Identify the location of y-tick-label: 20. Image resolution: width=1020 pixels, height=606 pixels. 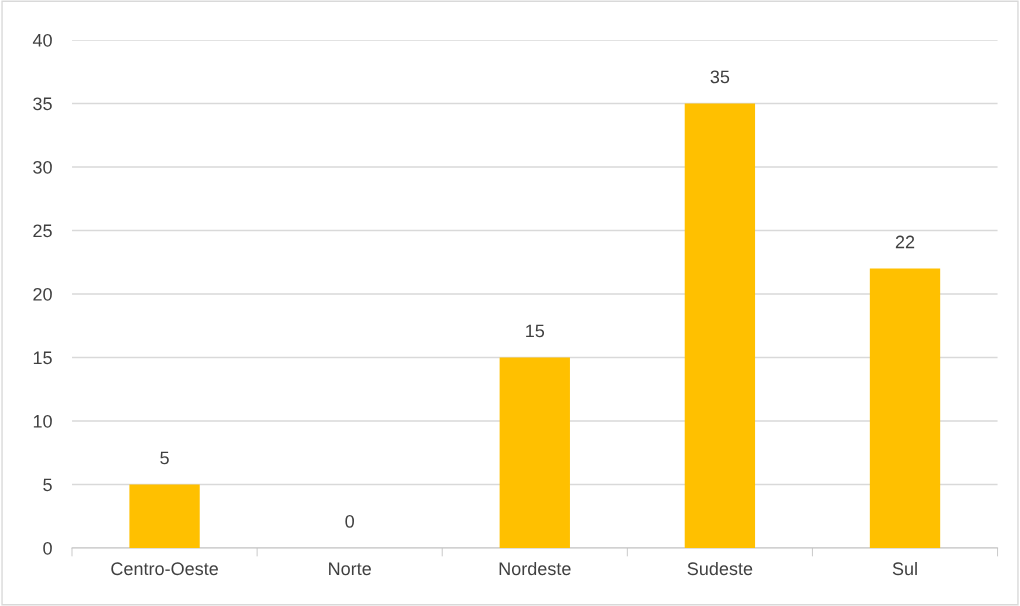
(42, 294).